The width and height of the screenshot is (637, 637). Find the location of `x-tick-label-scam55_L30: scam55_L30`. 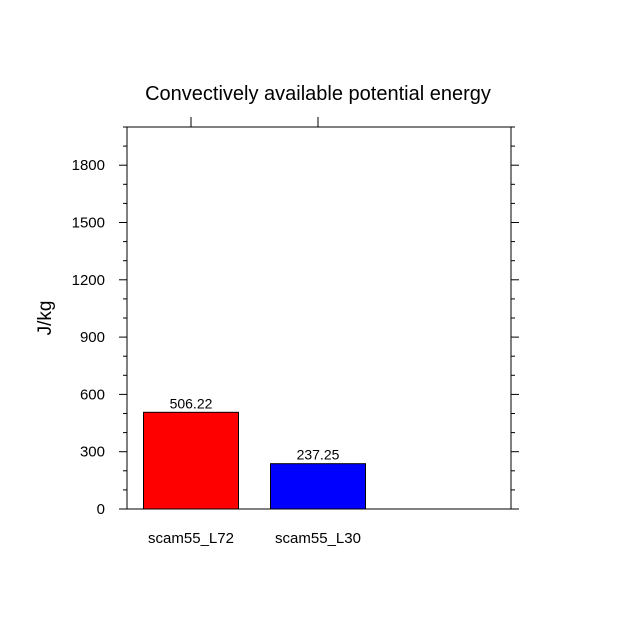

x-tick-label-scam55_L30: scam55_L30 is located at coordinates (318, 538).